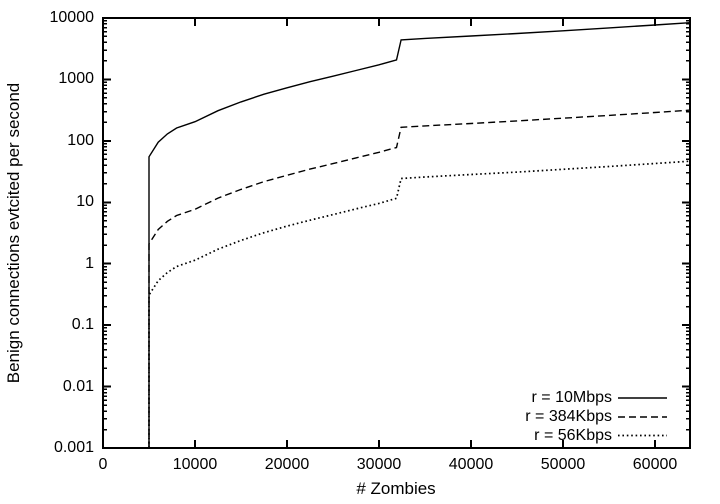  What do you see at coordinates (80, 140) in the screenshot?
I see `y-tick-label: 100` at bounding box center [80, 140].